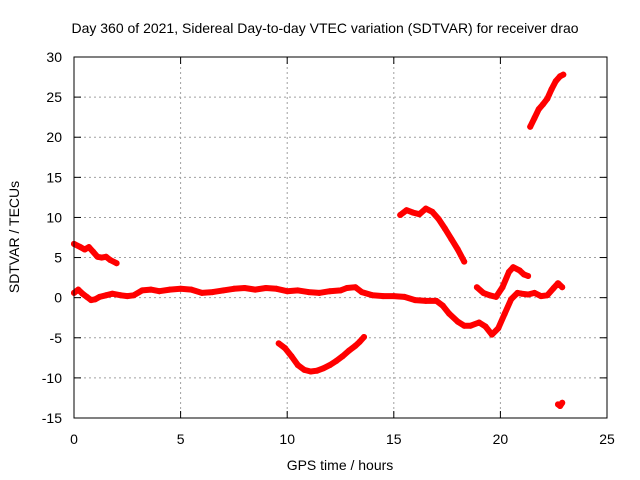 The height and width of the screenshot is (480, 640). What do you see at coordinates (52, 237) in the screenshot?
I see `y-tick-labels: -15 -10 -5 0 5 10 15 20 25 30` at bounding box center [52, 237].